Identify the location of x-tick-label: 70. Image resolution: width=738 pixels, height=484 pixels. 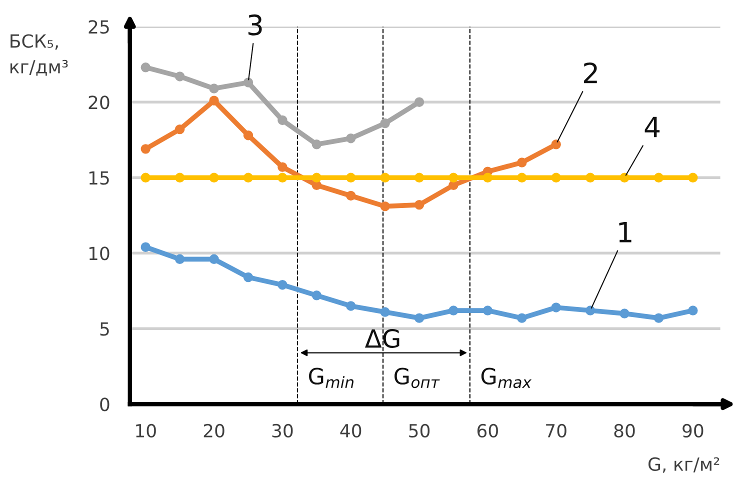
(556, 431).